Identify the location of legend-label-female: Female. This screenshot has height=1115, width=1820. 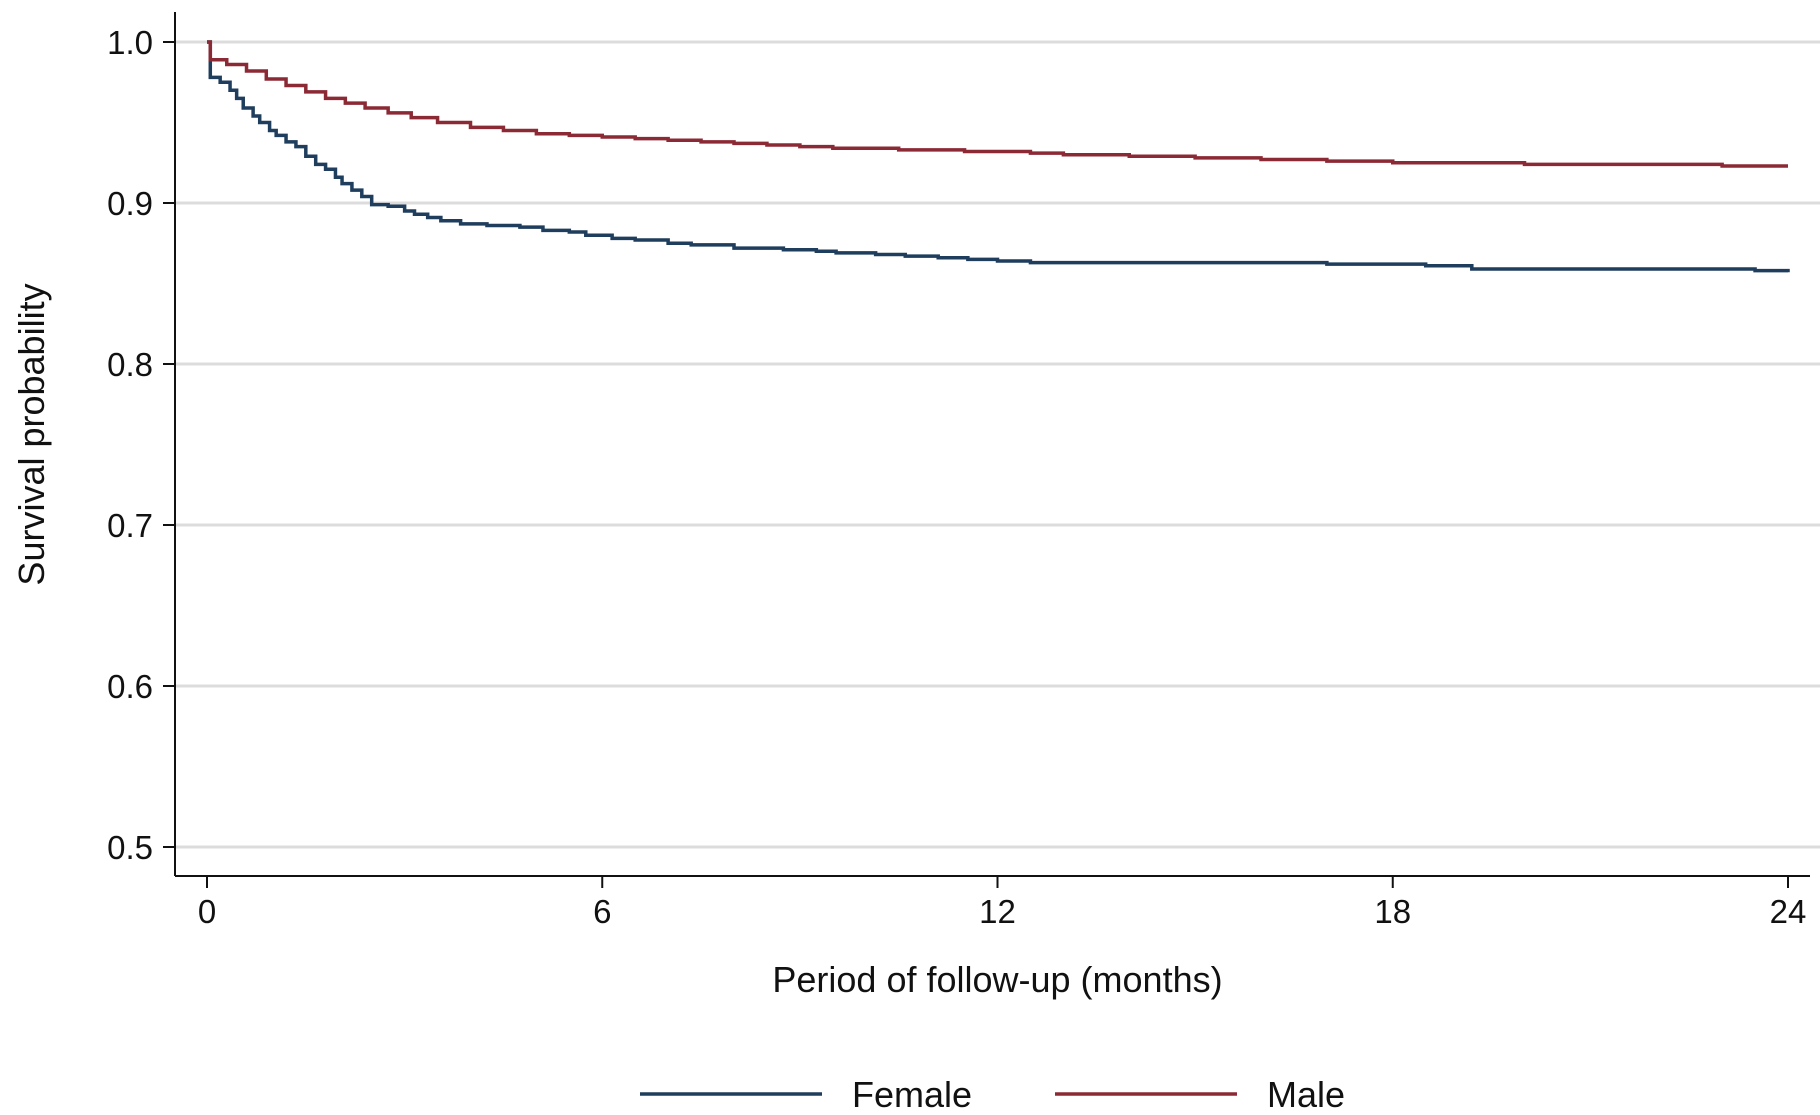
(912, 1094).